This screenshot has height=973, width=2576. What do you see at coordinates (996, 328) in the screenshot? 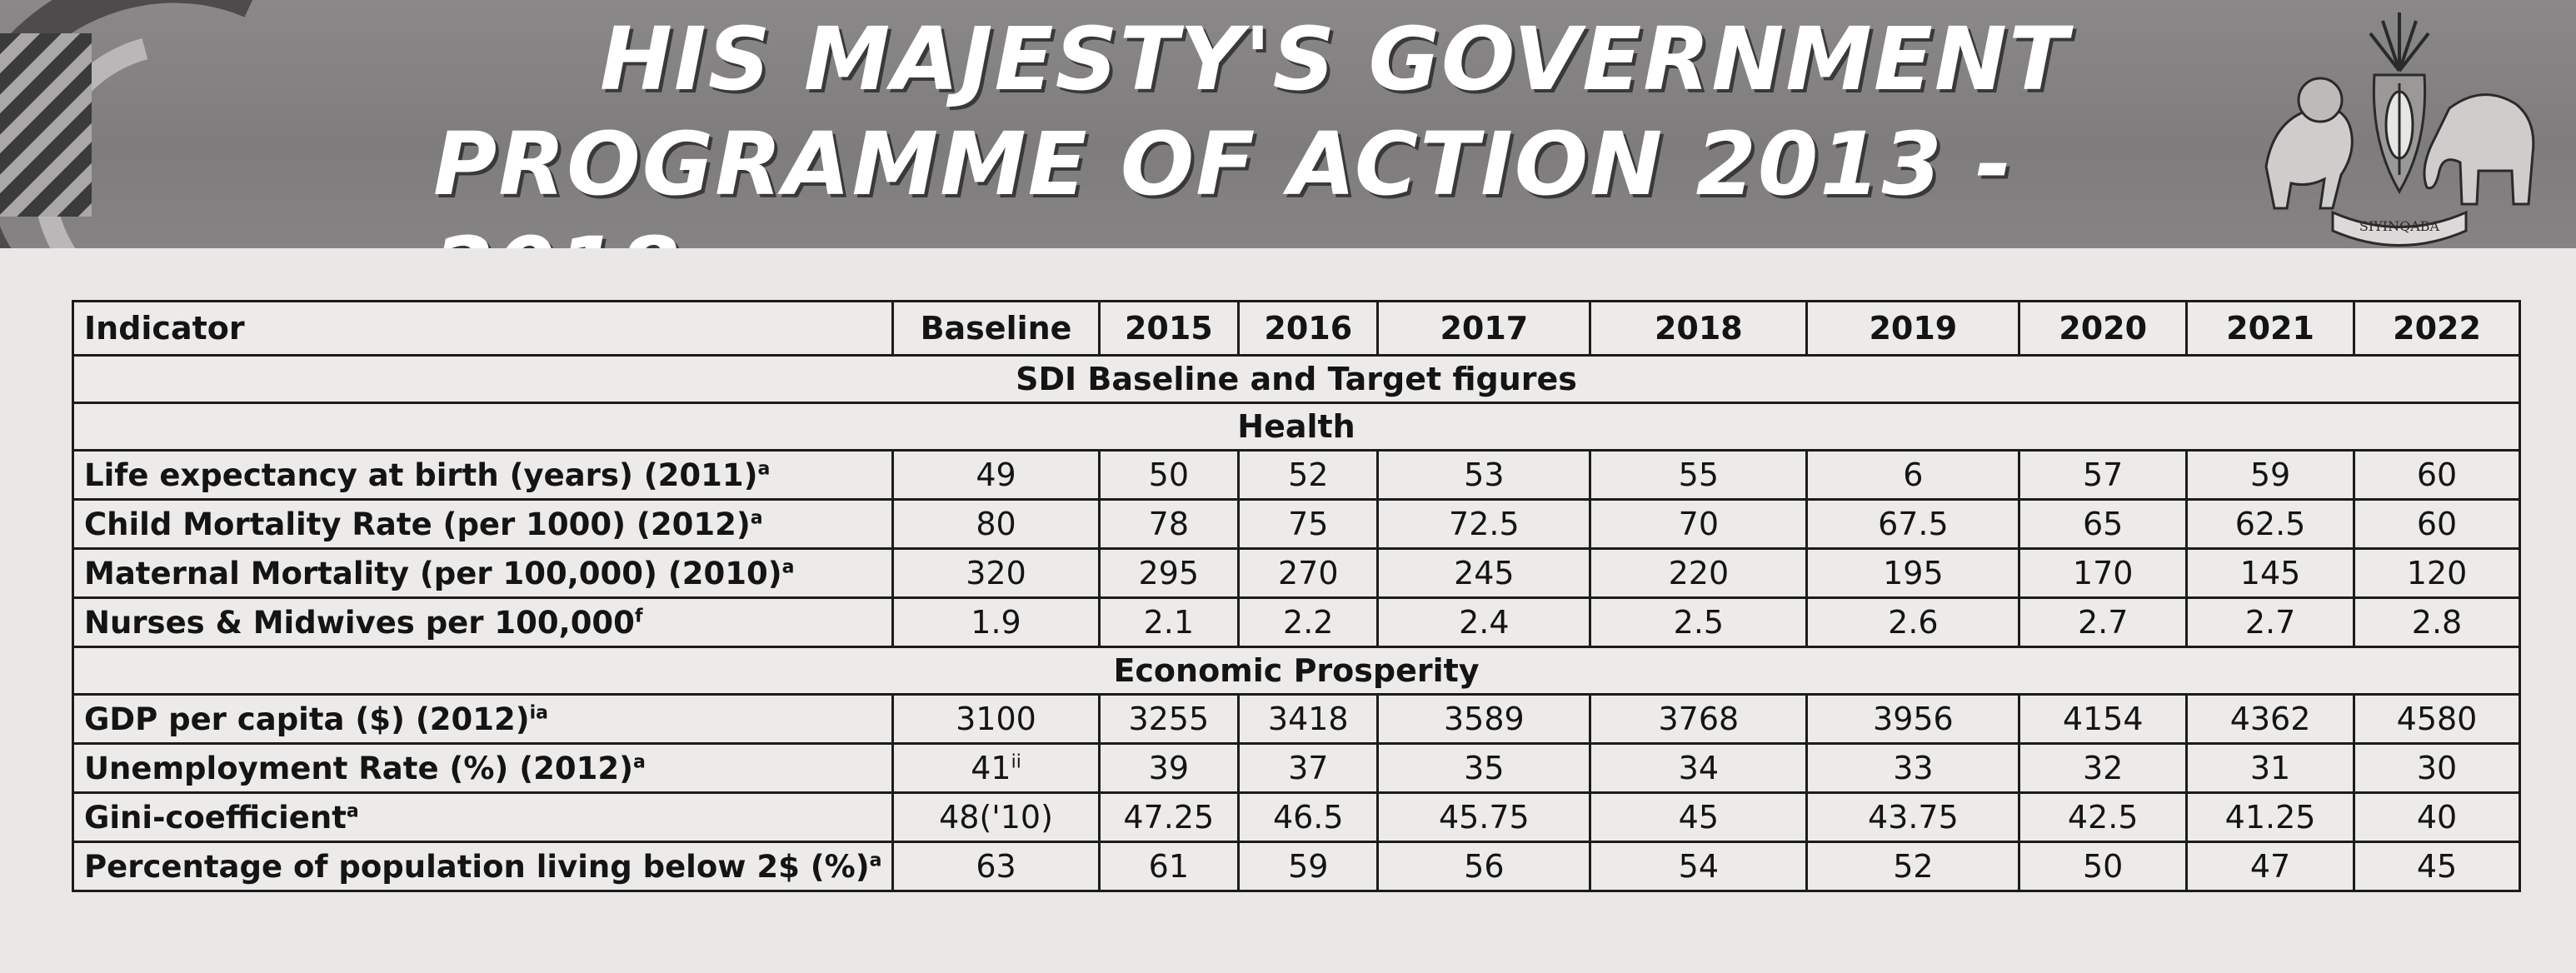
I see `column-header-baseline: Baseline` at bounding box center [996, 328].